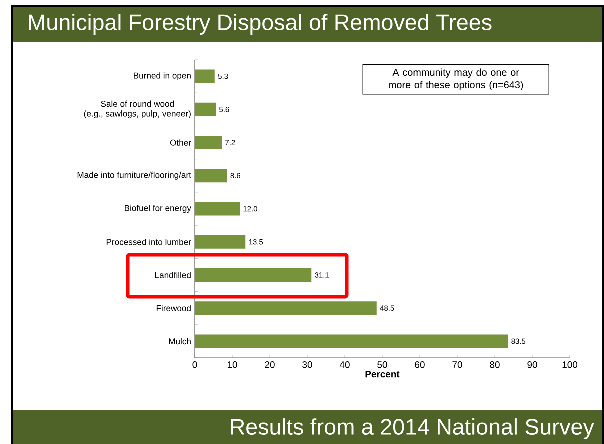 The image size is (604, 444). I want to click on x-tick-label: 40, so click(345, 365).